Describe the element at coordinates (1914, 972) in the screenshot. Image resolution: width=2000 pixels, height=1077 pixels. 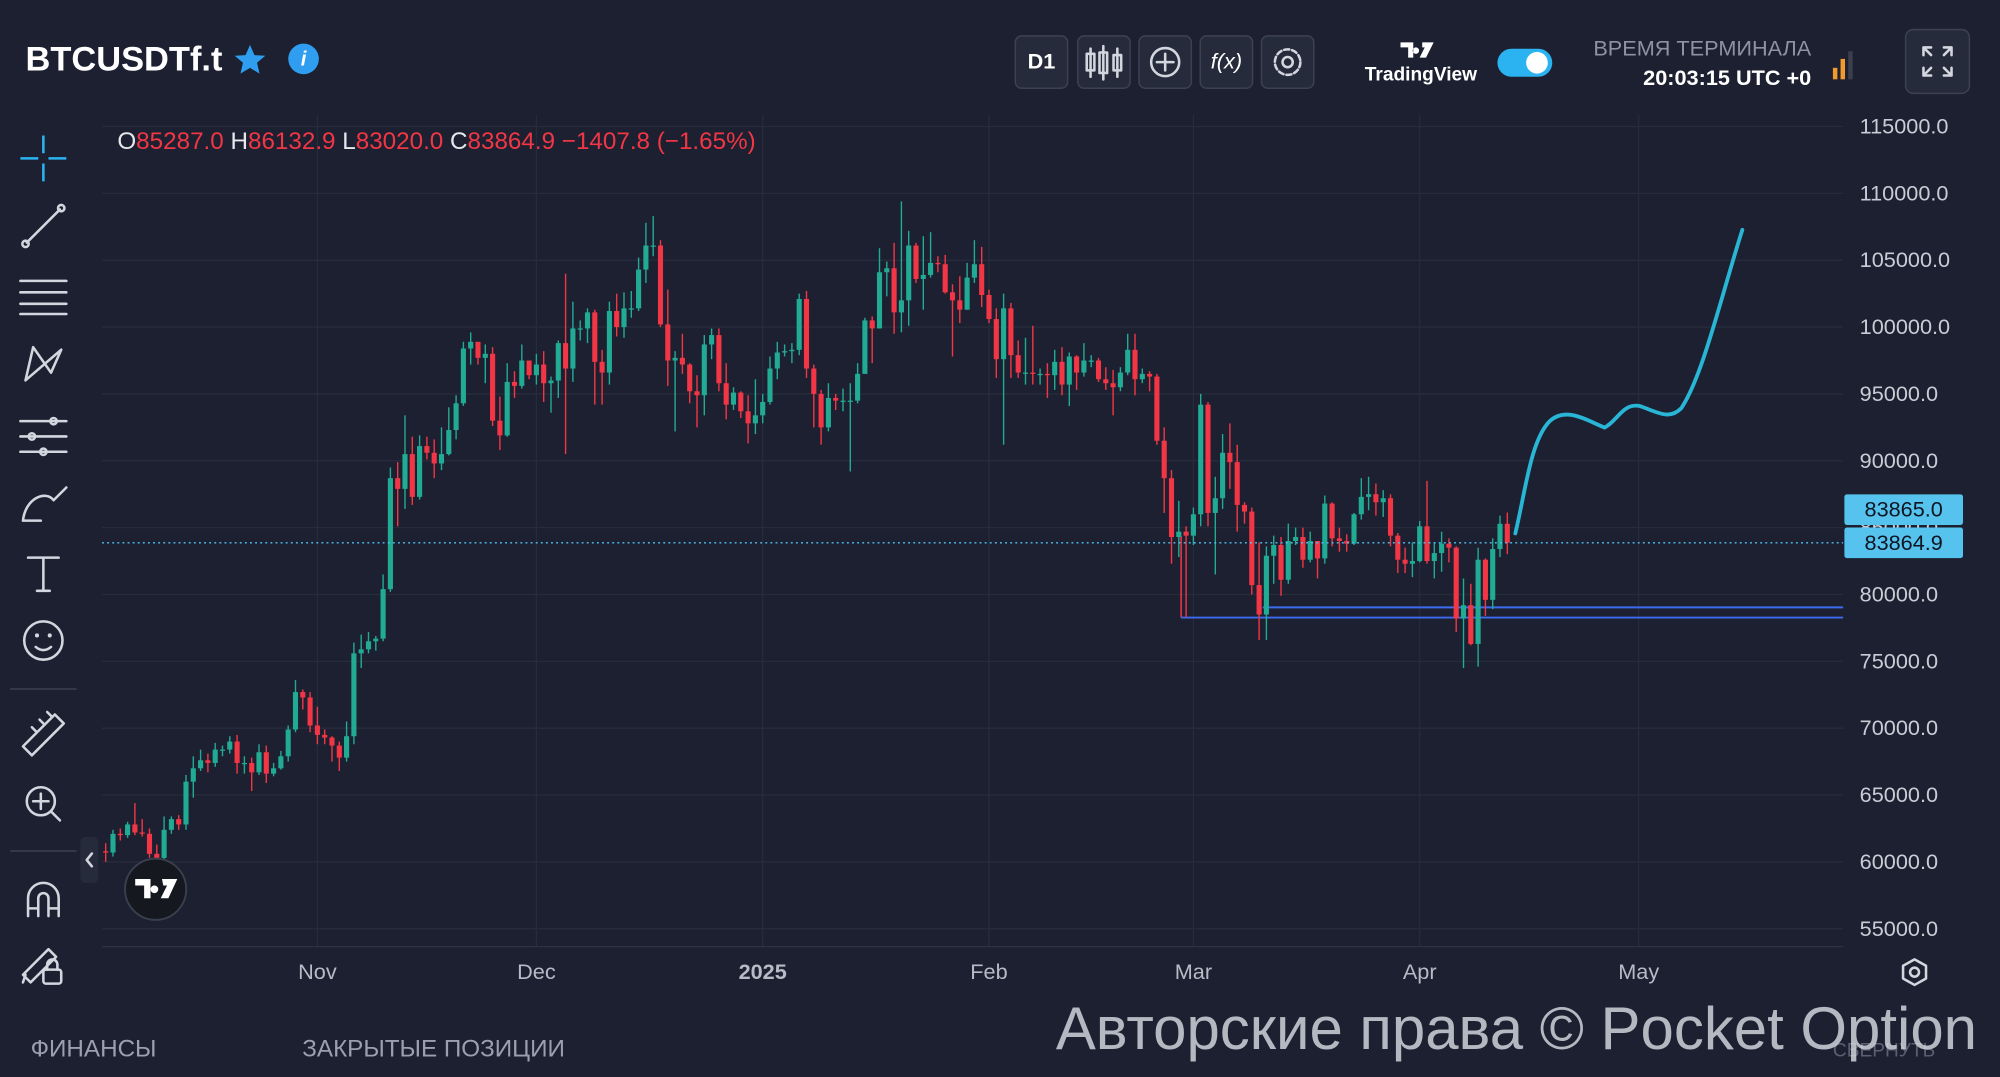
I see `axis-settings` at that location.